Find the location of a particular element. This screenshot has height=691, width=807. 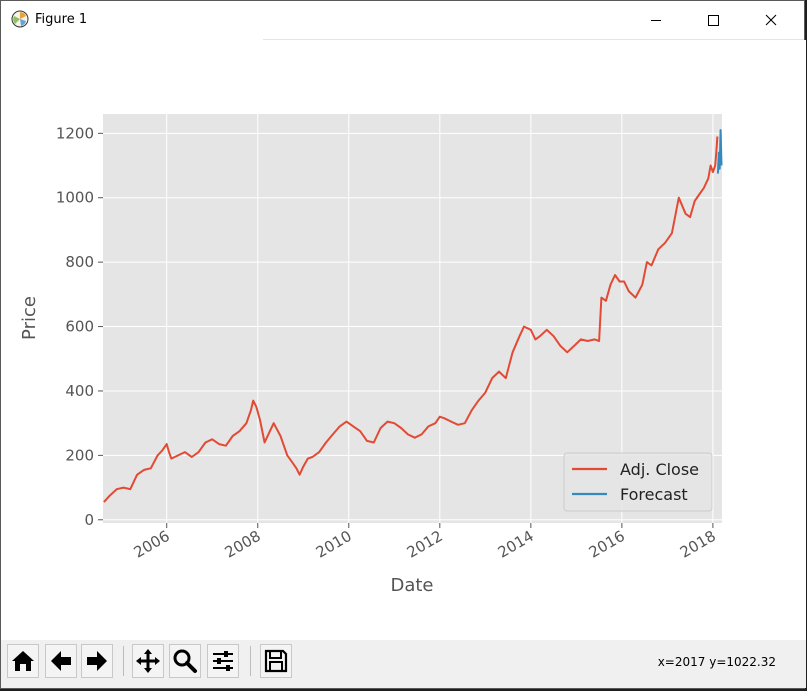

y-tick-label: 200 is located at coordinates (79, 455).